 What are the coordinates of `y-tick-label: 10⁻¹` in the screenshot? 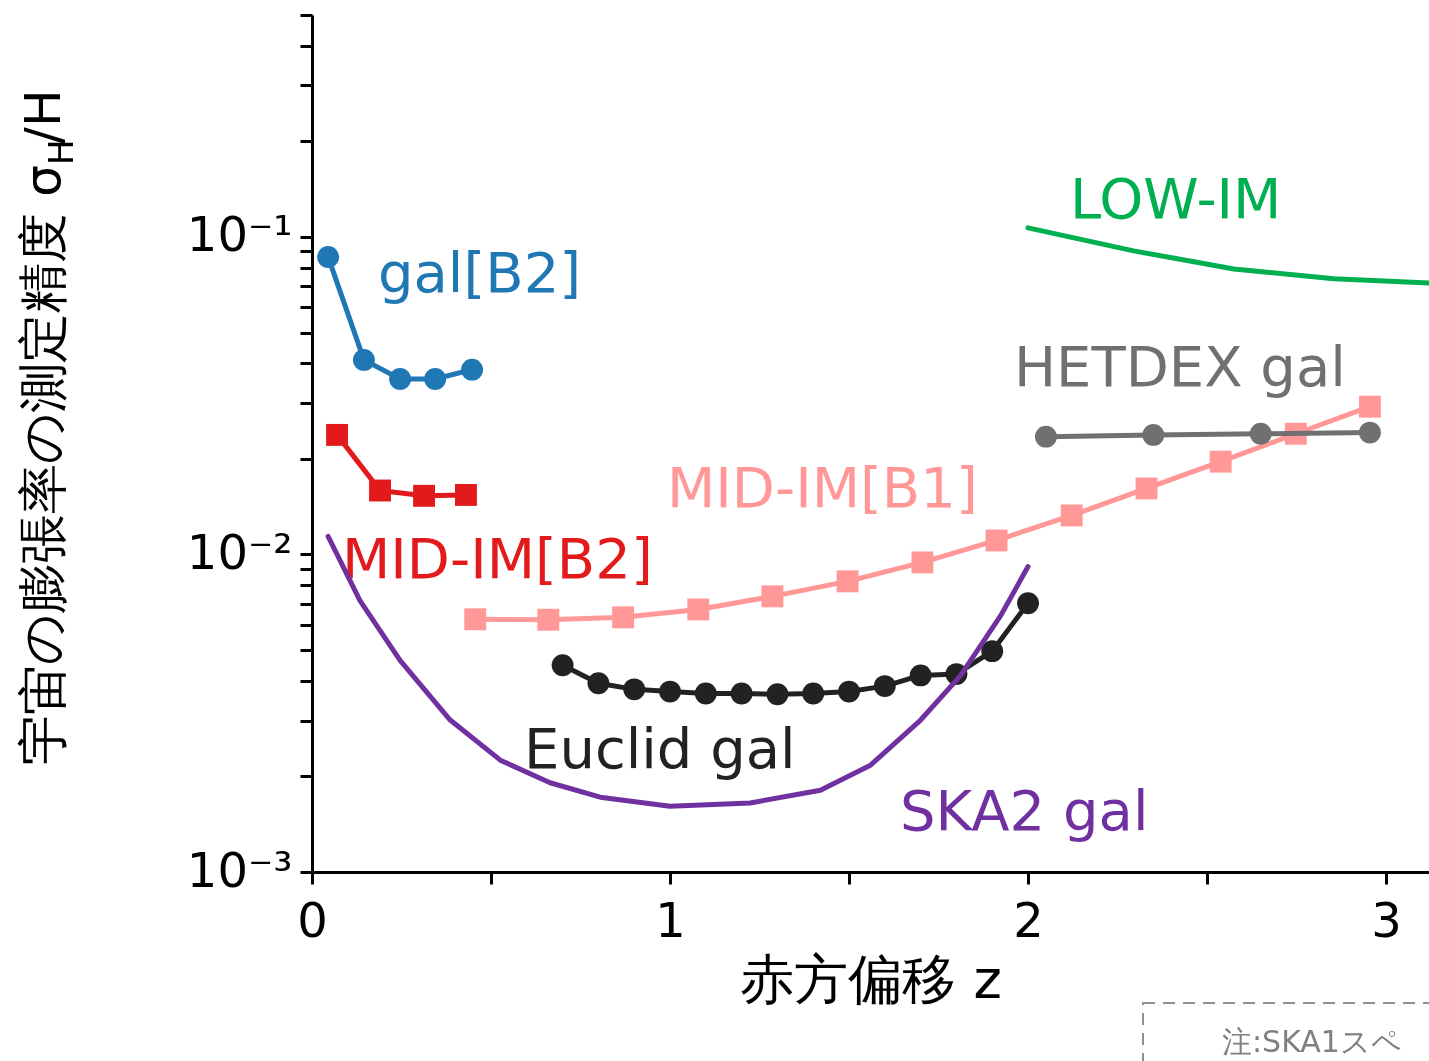 It's located at (239, 234).